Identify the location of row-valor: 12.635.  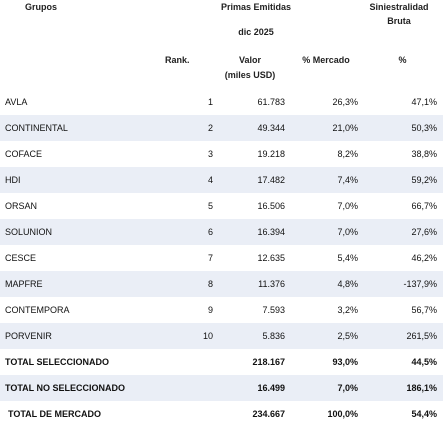
(271, 258).